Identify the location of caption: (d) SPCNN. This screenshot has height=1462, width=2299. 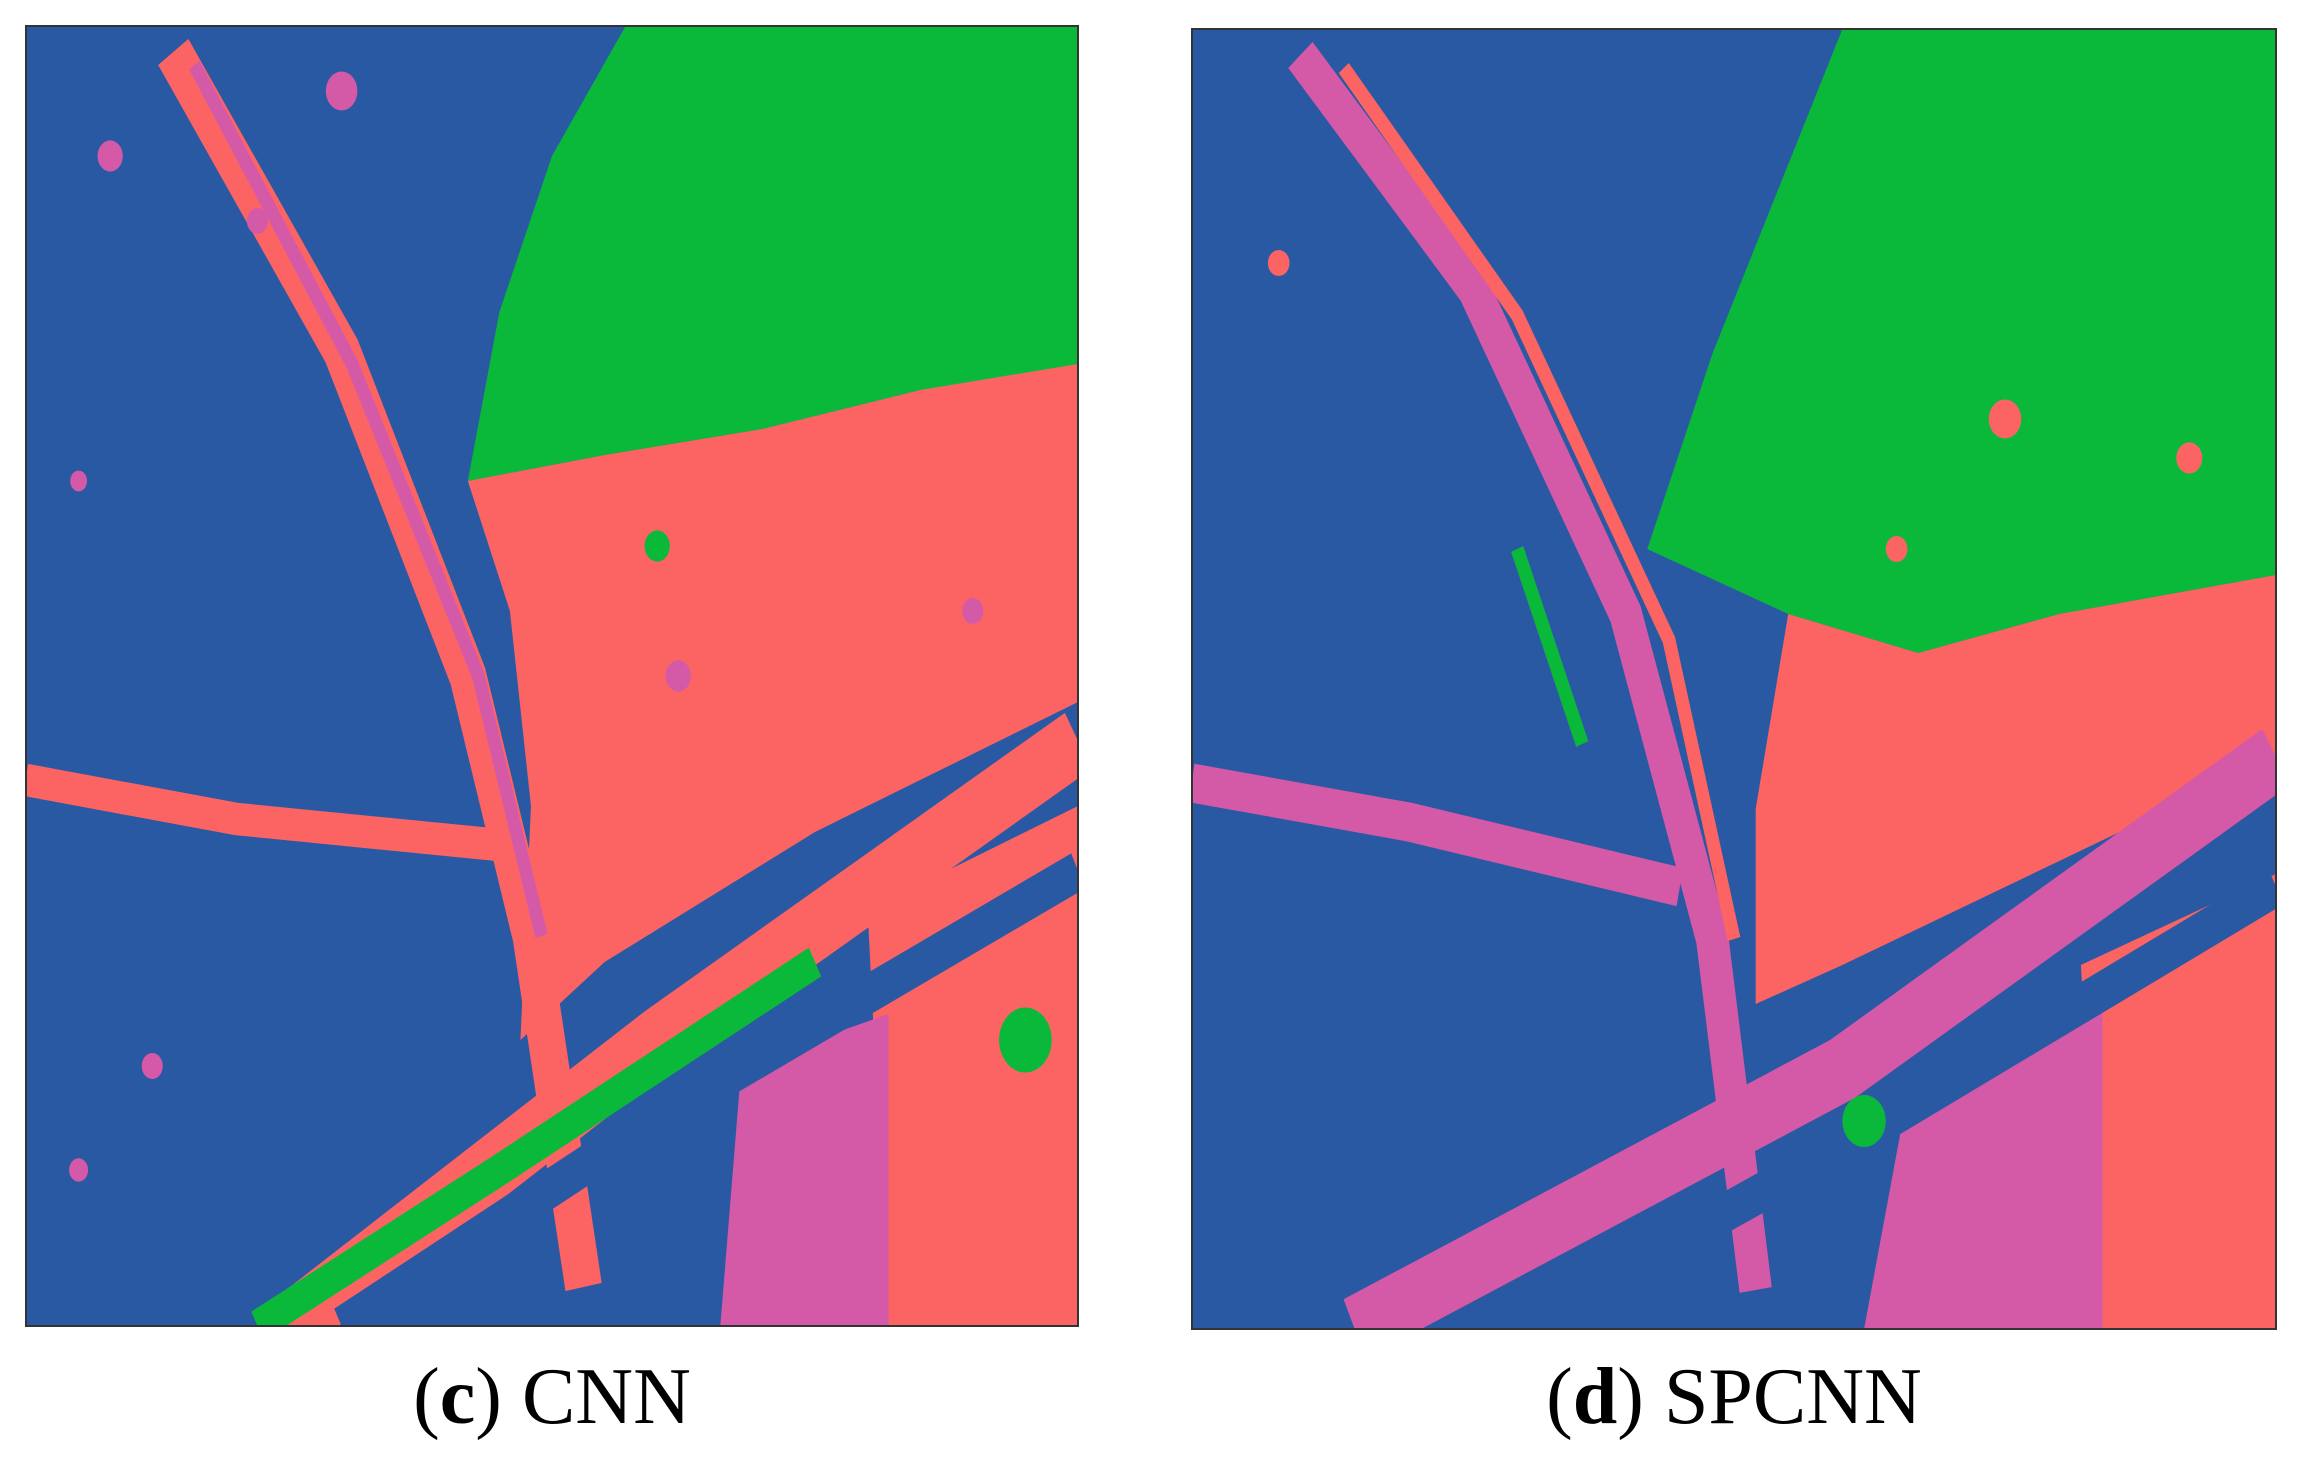
(1734, 1397).